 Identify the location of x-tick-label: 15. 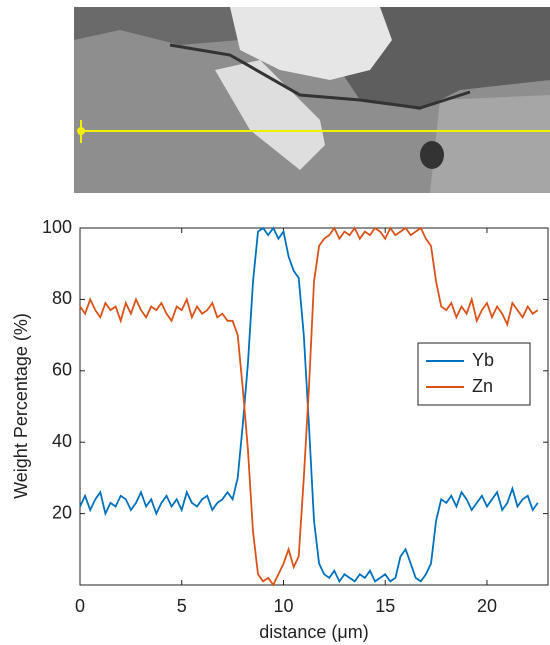
(385, 606).